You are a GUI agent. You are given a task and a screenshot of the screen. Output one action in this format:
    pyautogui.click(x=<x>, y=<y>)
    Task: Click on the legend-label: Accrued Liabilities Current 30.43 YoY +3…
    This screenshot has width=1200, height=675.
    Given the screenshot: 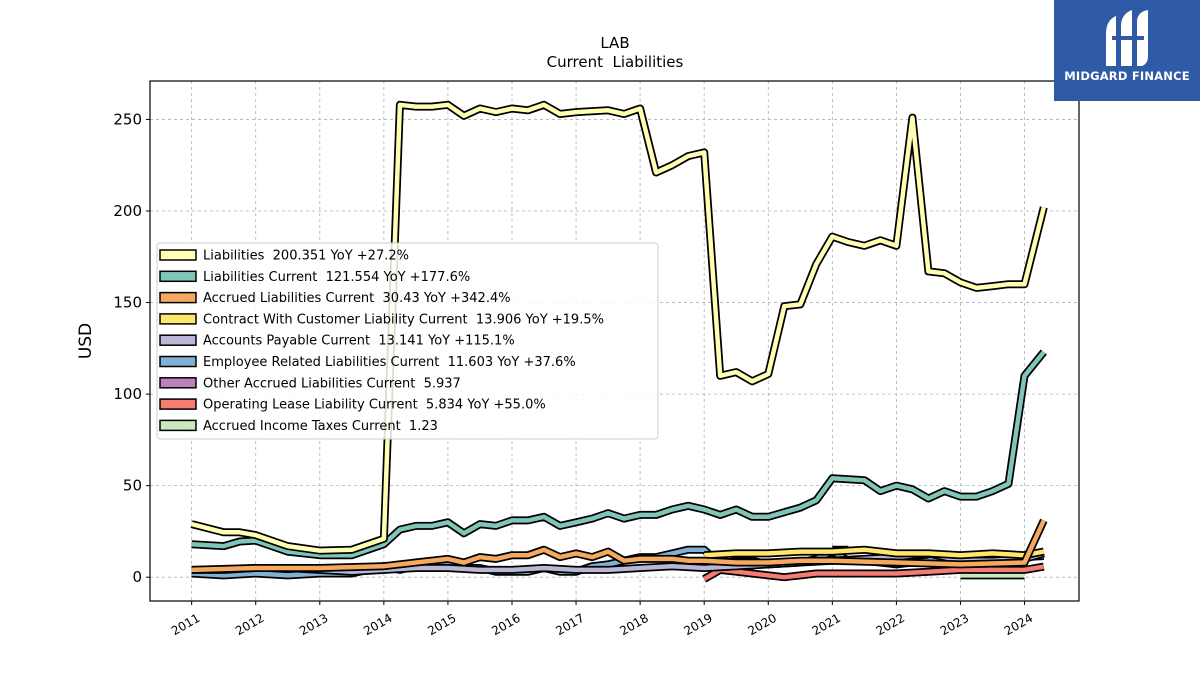 What is the action you would take?
    pyautogui.click(x=357, y=298)
    